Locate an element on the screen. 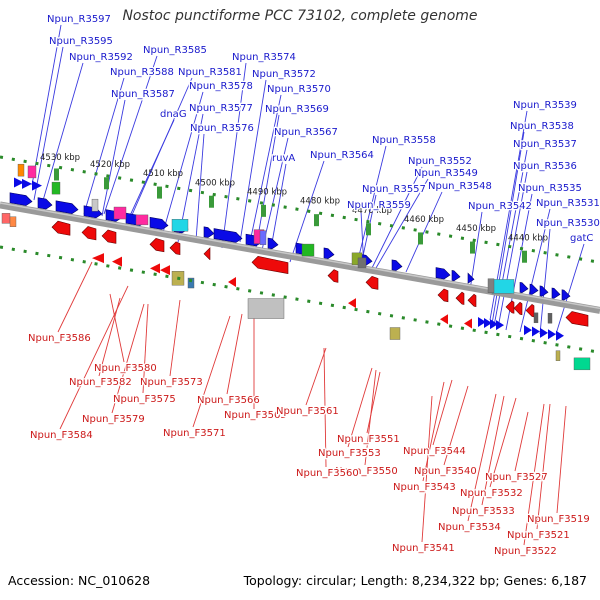 This screenshot has height=600, width=600. forward-feature-label: Npun_F3532 is located at coordinates (491, 493).